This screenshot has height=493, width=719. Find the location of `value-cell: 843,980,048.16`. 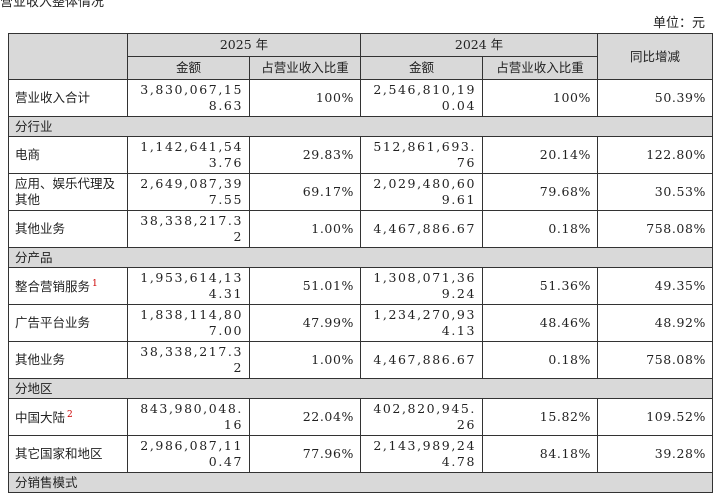

value-cell: 843,980,048.16 is located at coordinates (188, 417).